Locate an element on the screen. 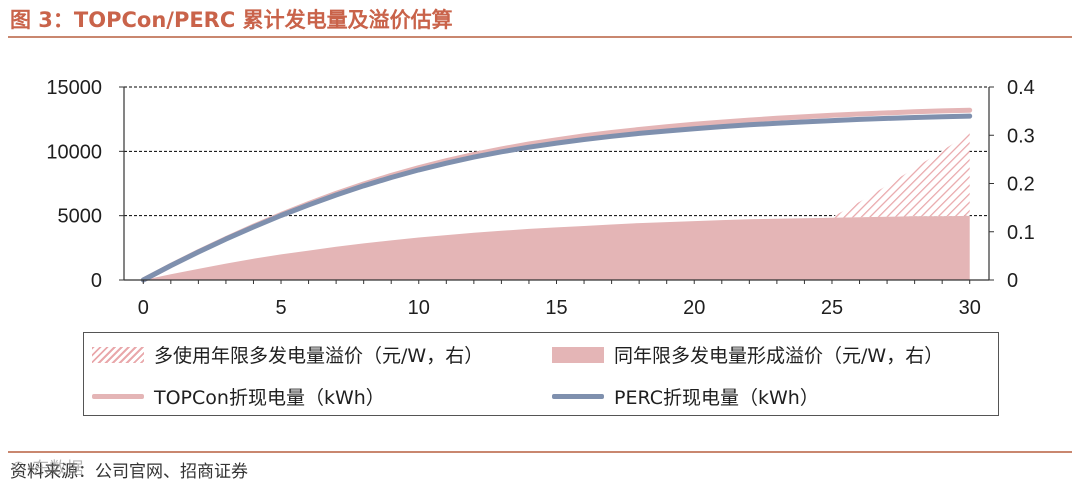 The width and height of the screenshot is (1080, 484). legend-item-perc: PERC折现电量（kWh） is located at coordinates (685, 396).